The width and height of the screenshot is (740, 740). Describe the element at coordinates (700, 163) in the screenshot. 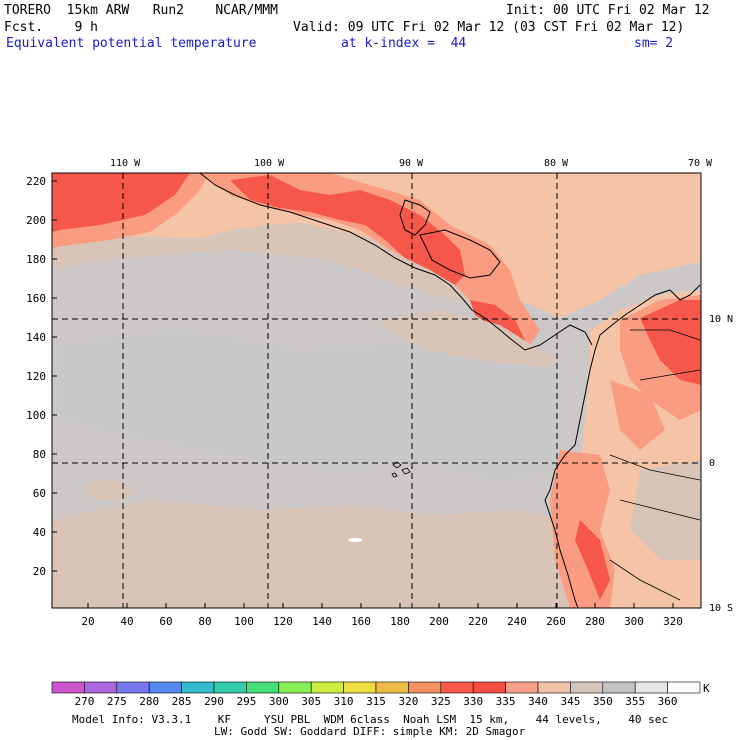

I see `lon-label-70w: 70 W` at that location.